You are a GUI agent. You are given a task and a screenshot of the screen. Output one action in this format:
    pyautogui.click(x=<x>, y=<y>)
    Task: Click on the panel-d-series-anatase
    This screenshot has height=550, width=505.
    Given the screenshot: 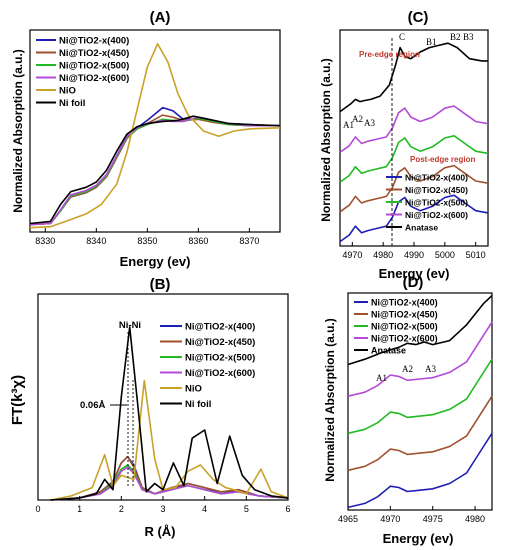 What is the action you would take?
    pyautogui.click(x=420, y=330)
    